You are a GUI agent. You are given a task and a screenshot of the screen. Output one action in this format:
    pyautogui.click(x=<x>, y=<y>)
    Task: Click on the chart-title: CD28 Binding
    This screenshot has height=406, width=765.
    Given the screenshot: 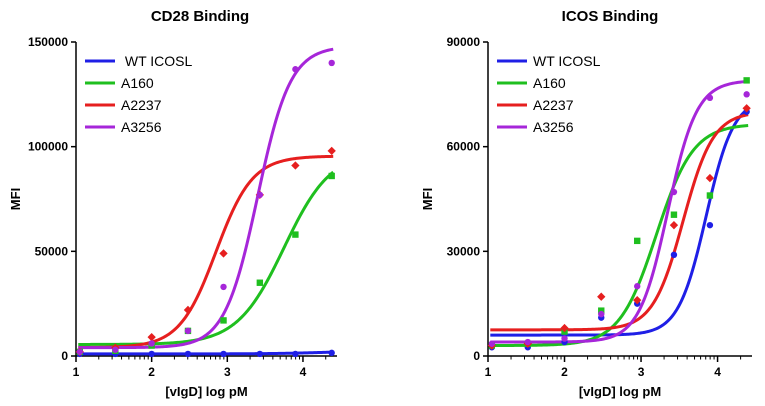 What is the action you would take?
    pyautogui.click(x=200, y=16)
    